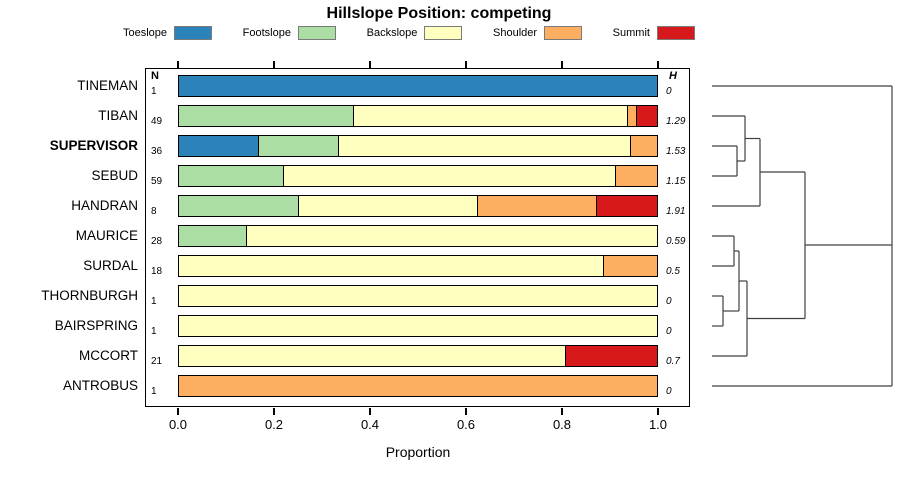  I want to click on legend-swatch-footslope, so click(316, 33).